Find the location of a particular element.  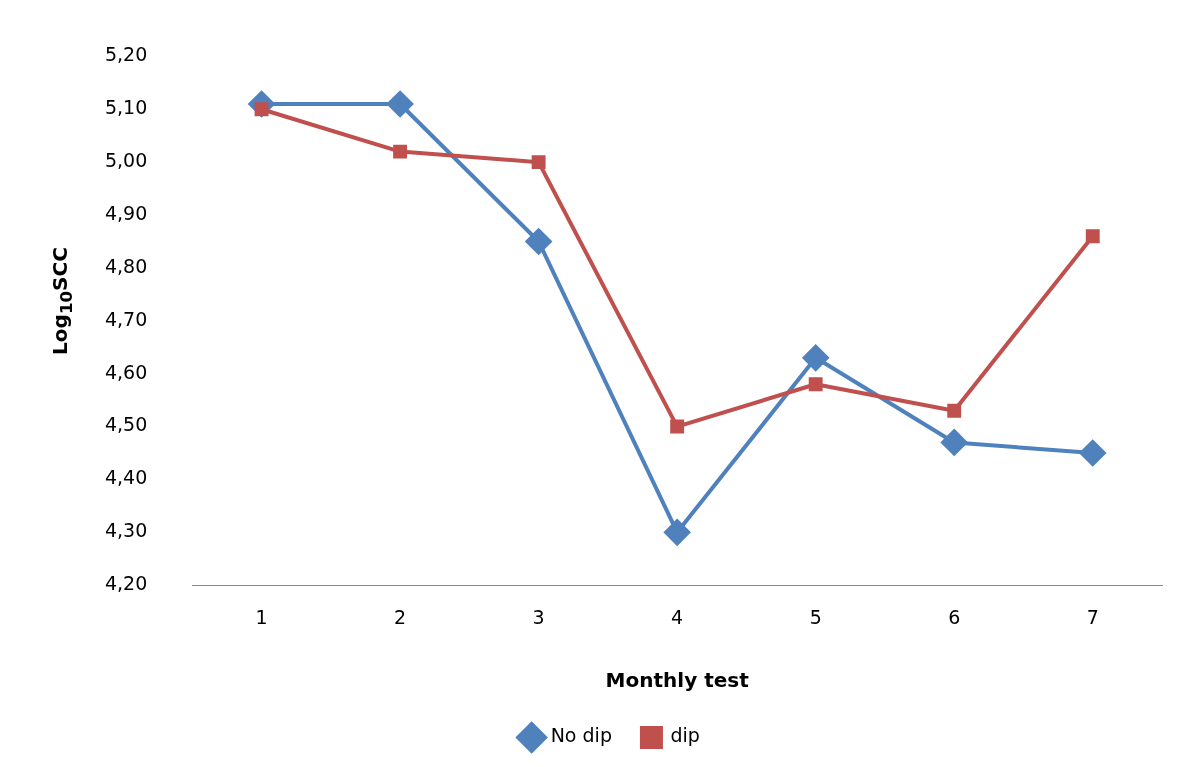

y-tick-label: 4,50 is located at coordinates (126, 424).